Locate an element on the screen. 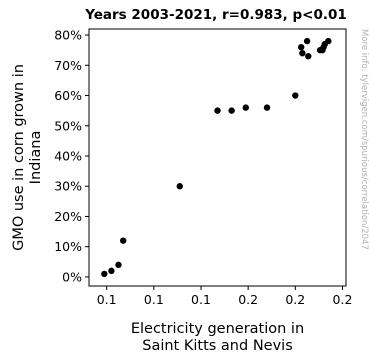 The image size is (369, 360). x-axis-label-line: Saint Kitts and Nevis is located at coordinates (217, 346).